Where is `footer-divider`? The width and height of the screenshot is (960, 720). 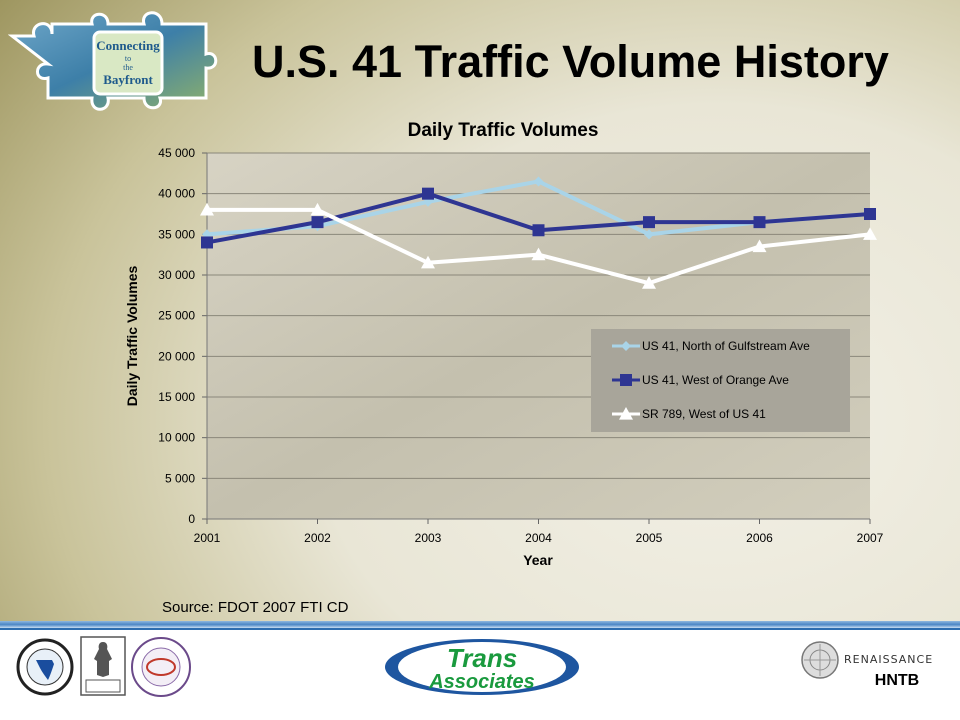 footer-divider is located at coordinates (480, 624).